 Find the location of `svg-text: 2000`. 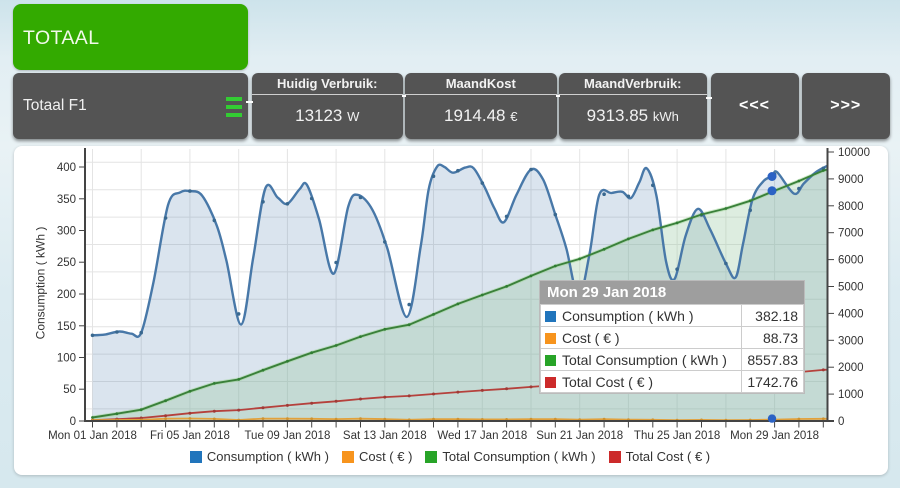

svg-text: 2000 is located at coordinates (851, 368).